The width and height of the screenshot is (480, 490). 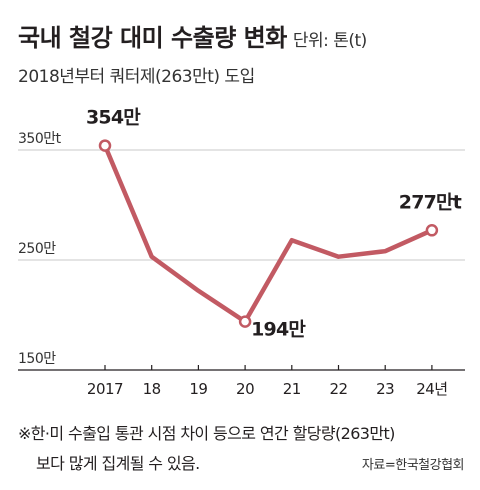 What do you see at coordinates (105, 389) in the screenshot?
I see `x-tick-label: 2017` at bounding box center [105, 389].